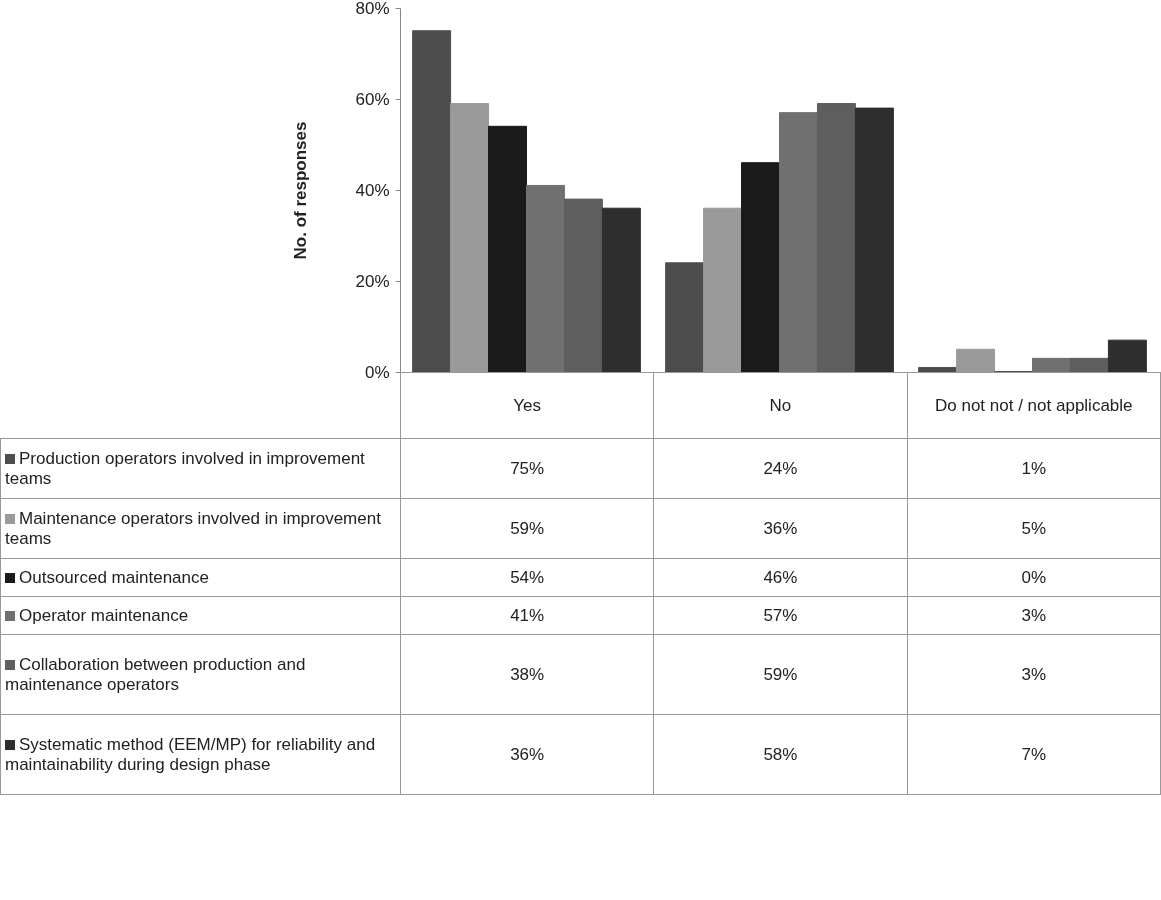  I want to click on y-tick-label: 60%, so click(372, 99).